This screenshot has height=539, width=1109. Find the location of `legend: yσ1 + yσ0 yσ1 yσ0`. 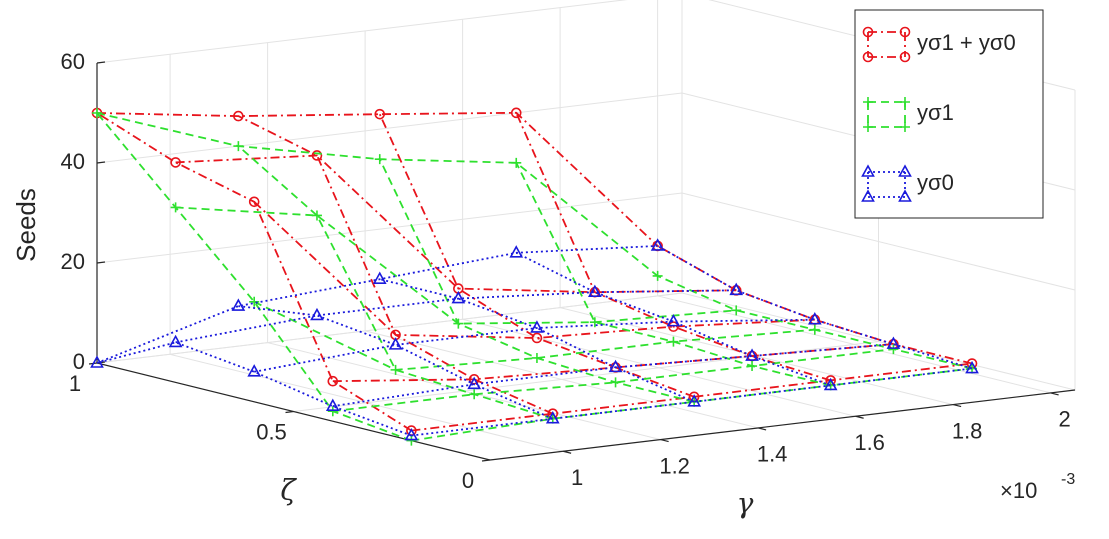

legend: yσ1 + yσ0 yσ1 yσ0 is located at coordinates (949, 114).